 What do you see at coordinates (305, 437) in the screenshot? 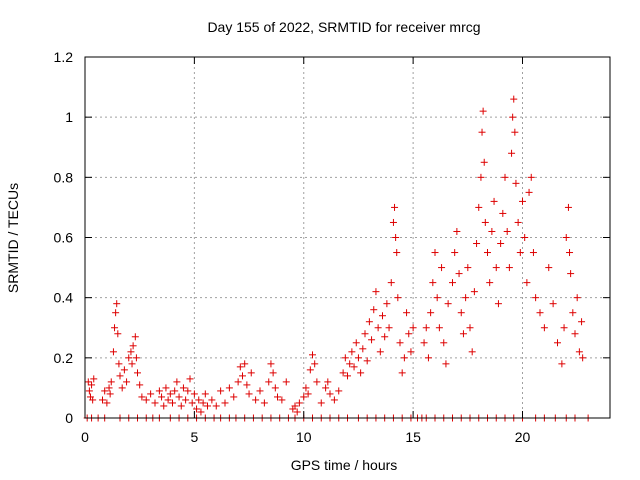
I see `x-tick-labels: 0 5 10 15 20` at bounding box center [305, 437].